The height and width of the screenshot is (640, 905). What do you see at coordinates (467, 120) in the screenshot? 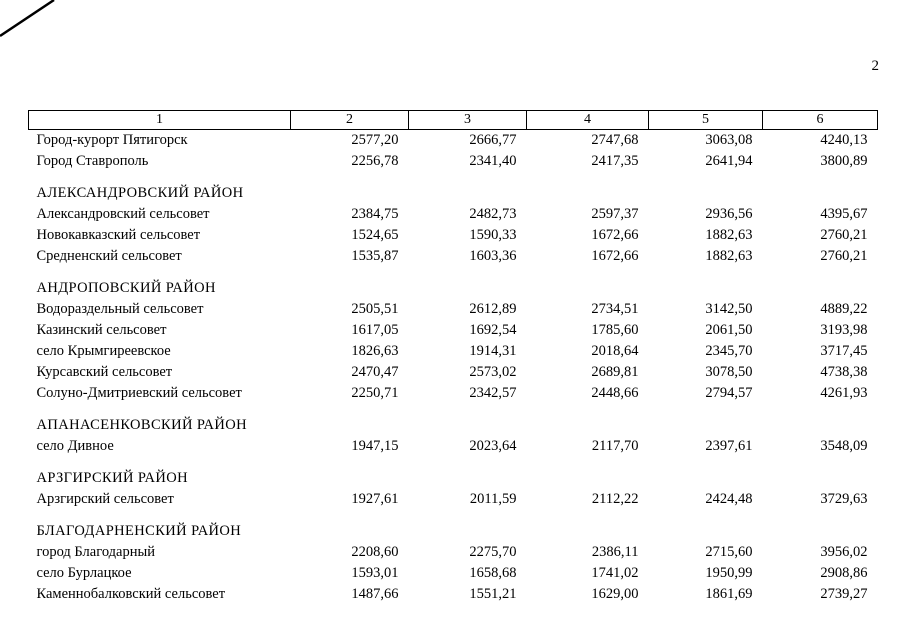
I see `column-header-3: 3` at bounding box center [467, 120].